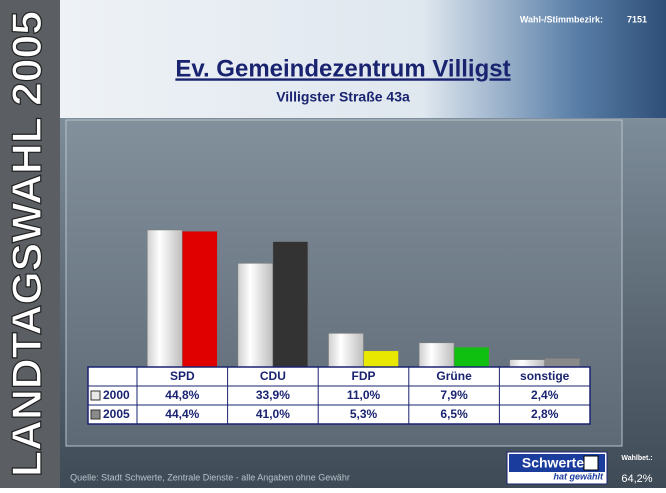  Describe the element at coordinates (553, 463) in the screenshot. I see `logo: Schwerte` at that location.